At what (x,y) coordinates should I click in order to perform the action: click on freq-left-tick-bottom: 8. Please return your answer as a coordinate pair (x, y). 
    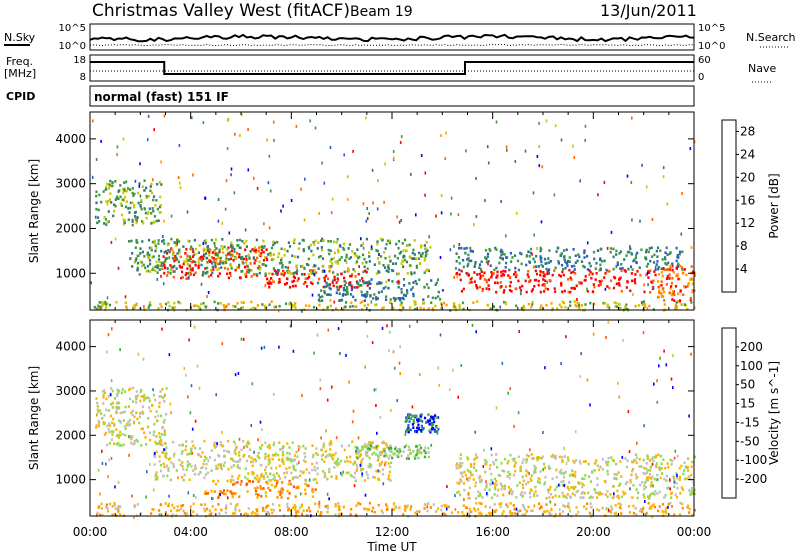
    Looking at the image, I should click on (83, 77).